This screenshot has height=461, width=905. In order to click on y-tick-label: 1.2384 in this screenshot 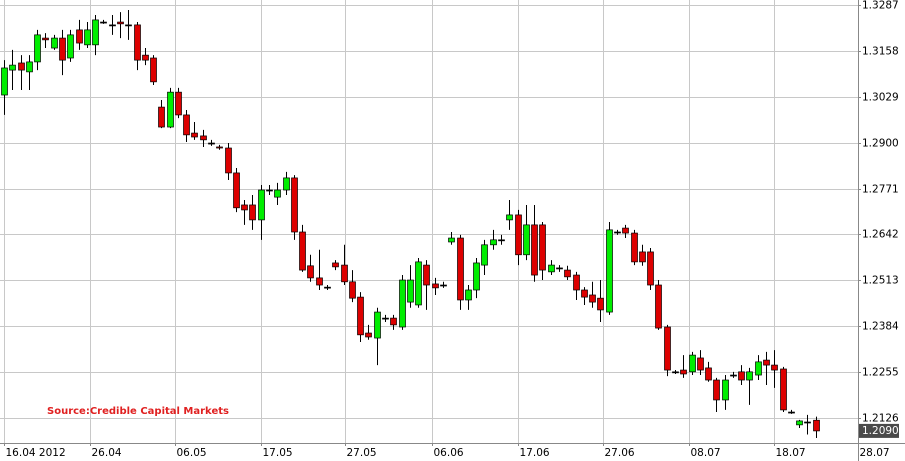, I will do `click(880, 327)`.